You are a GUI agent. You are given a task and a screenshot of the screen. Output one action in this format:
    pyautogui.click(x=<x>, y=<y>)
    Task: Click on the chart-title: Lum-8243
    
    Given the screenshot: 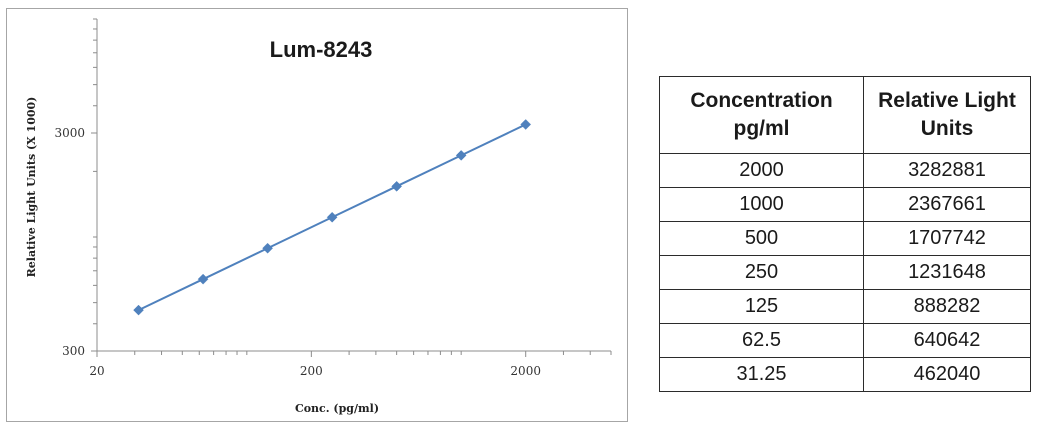 What is the action you would take?
    pyautogui.click(x=321, y=49)
    